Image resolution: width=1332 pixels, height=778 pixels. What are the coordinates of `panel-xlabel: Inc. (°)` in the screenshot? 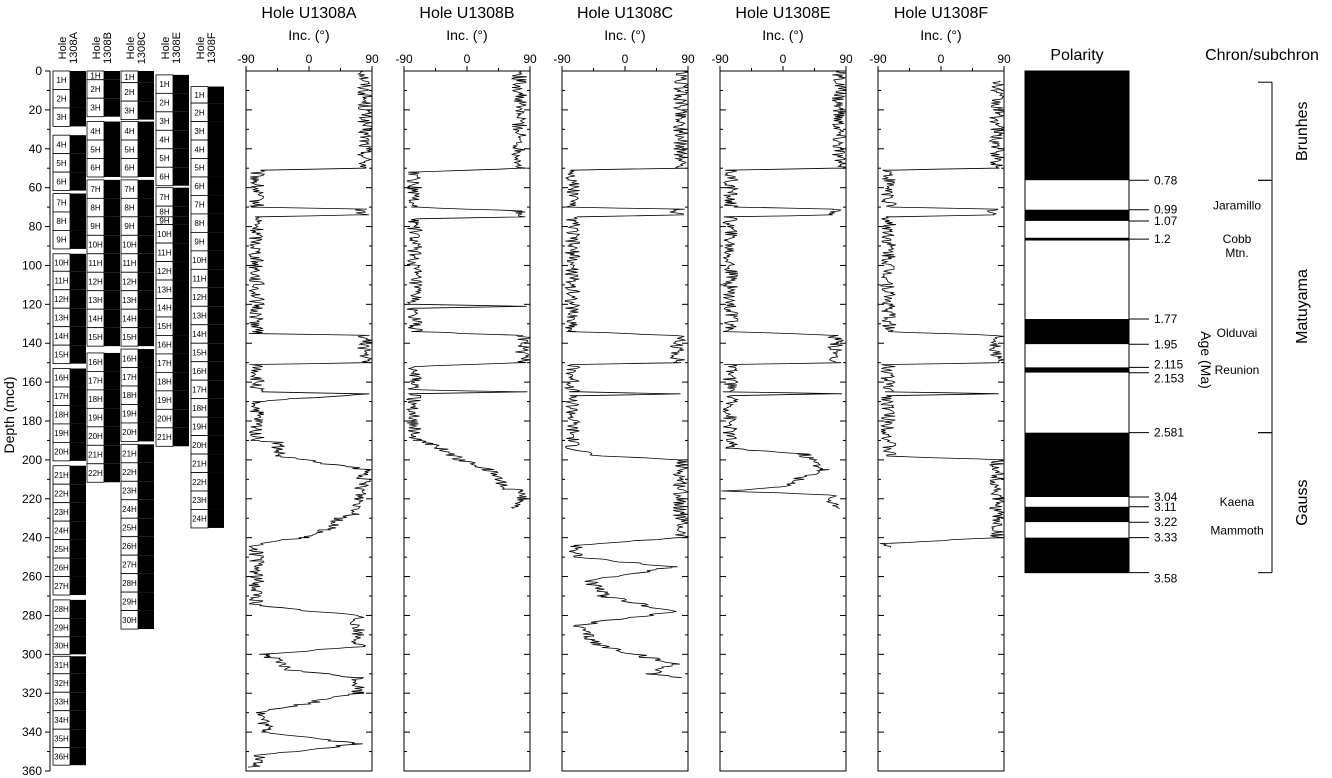 It's located at (624, 35).